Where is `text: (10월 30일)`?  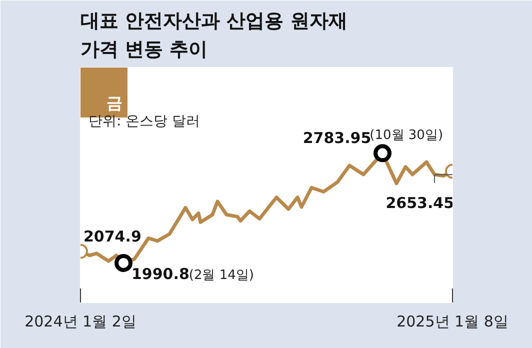 text: (10월 30일) is located at coordinates (407, 136).